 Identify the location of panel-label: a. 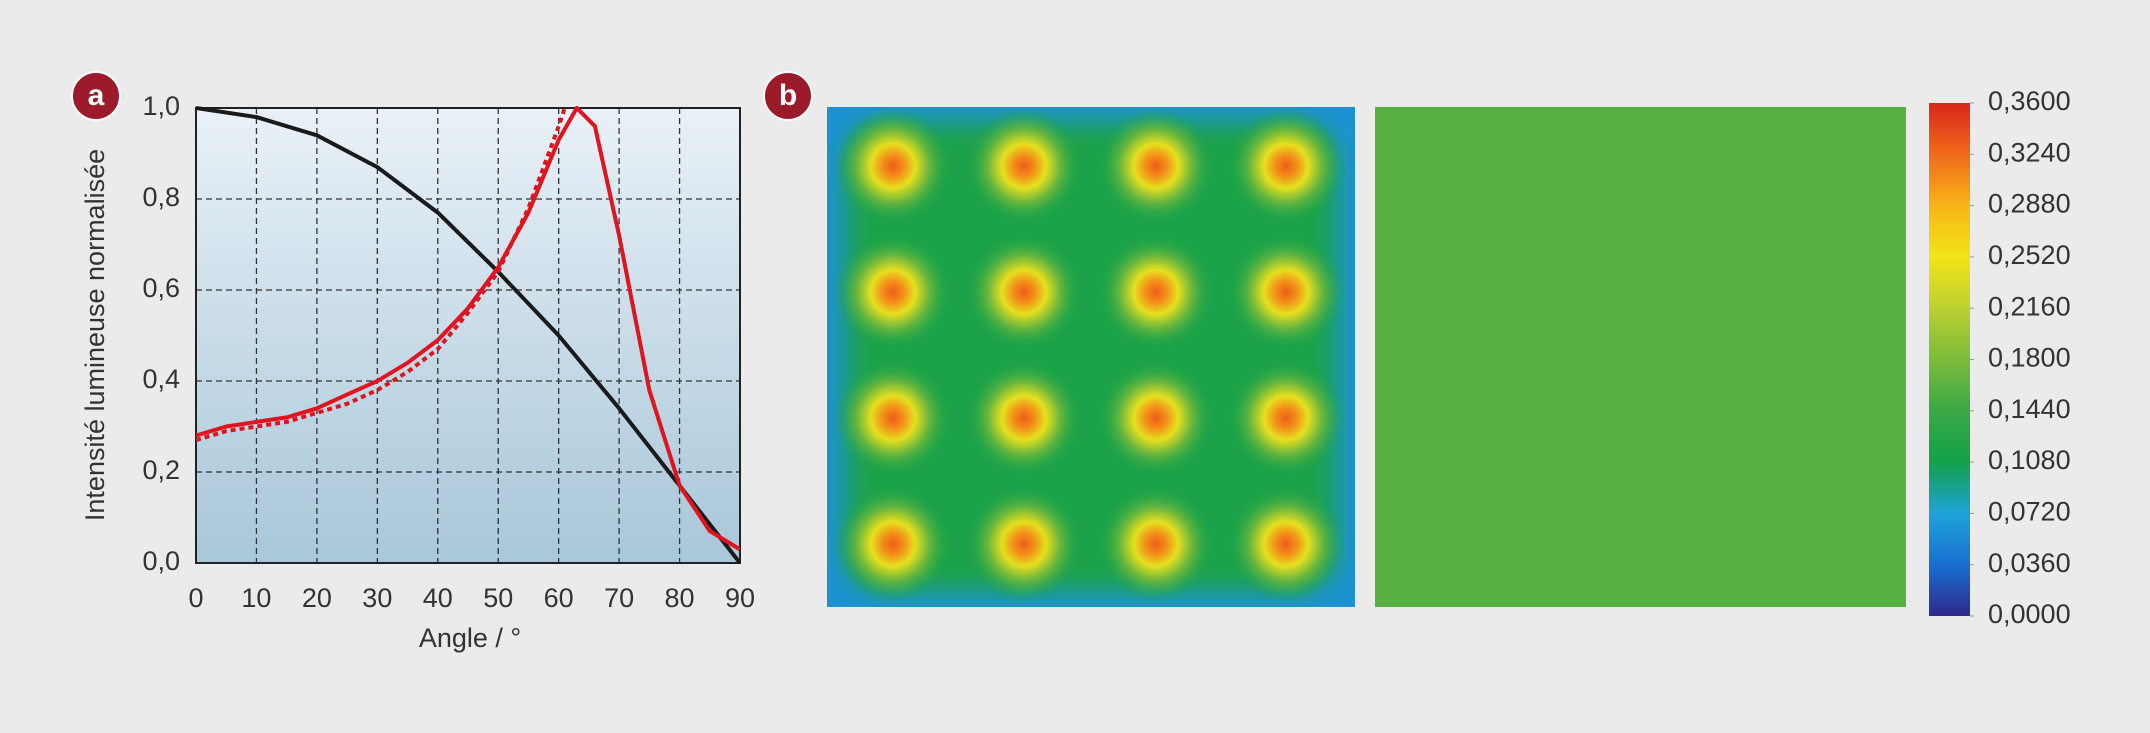
(96, 95).